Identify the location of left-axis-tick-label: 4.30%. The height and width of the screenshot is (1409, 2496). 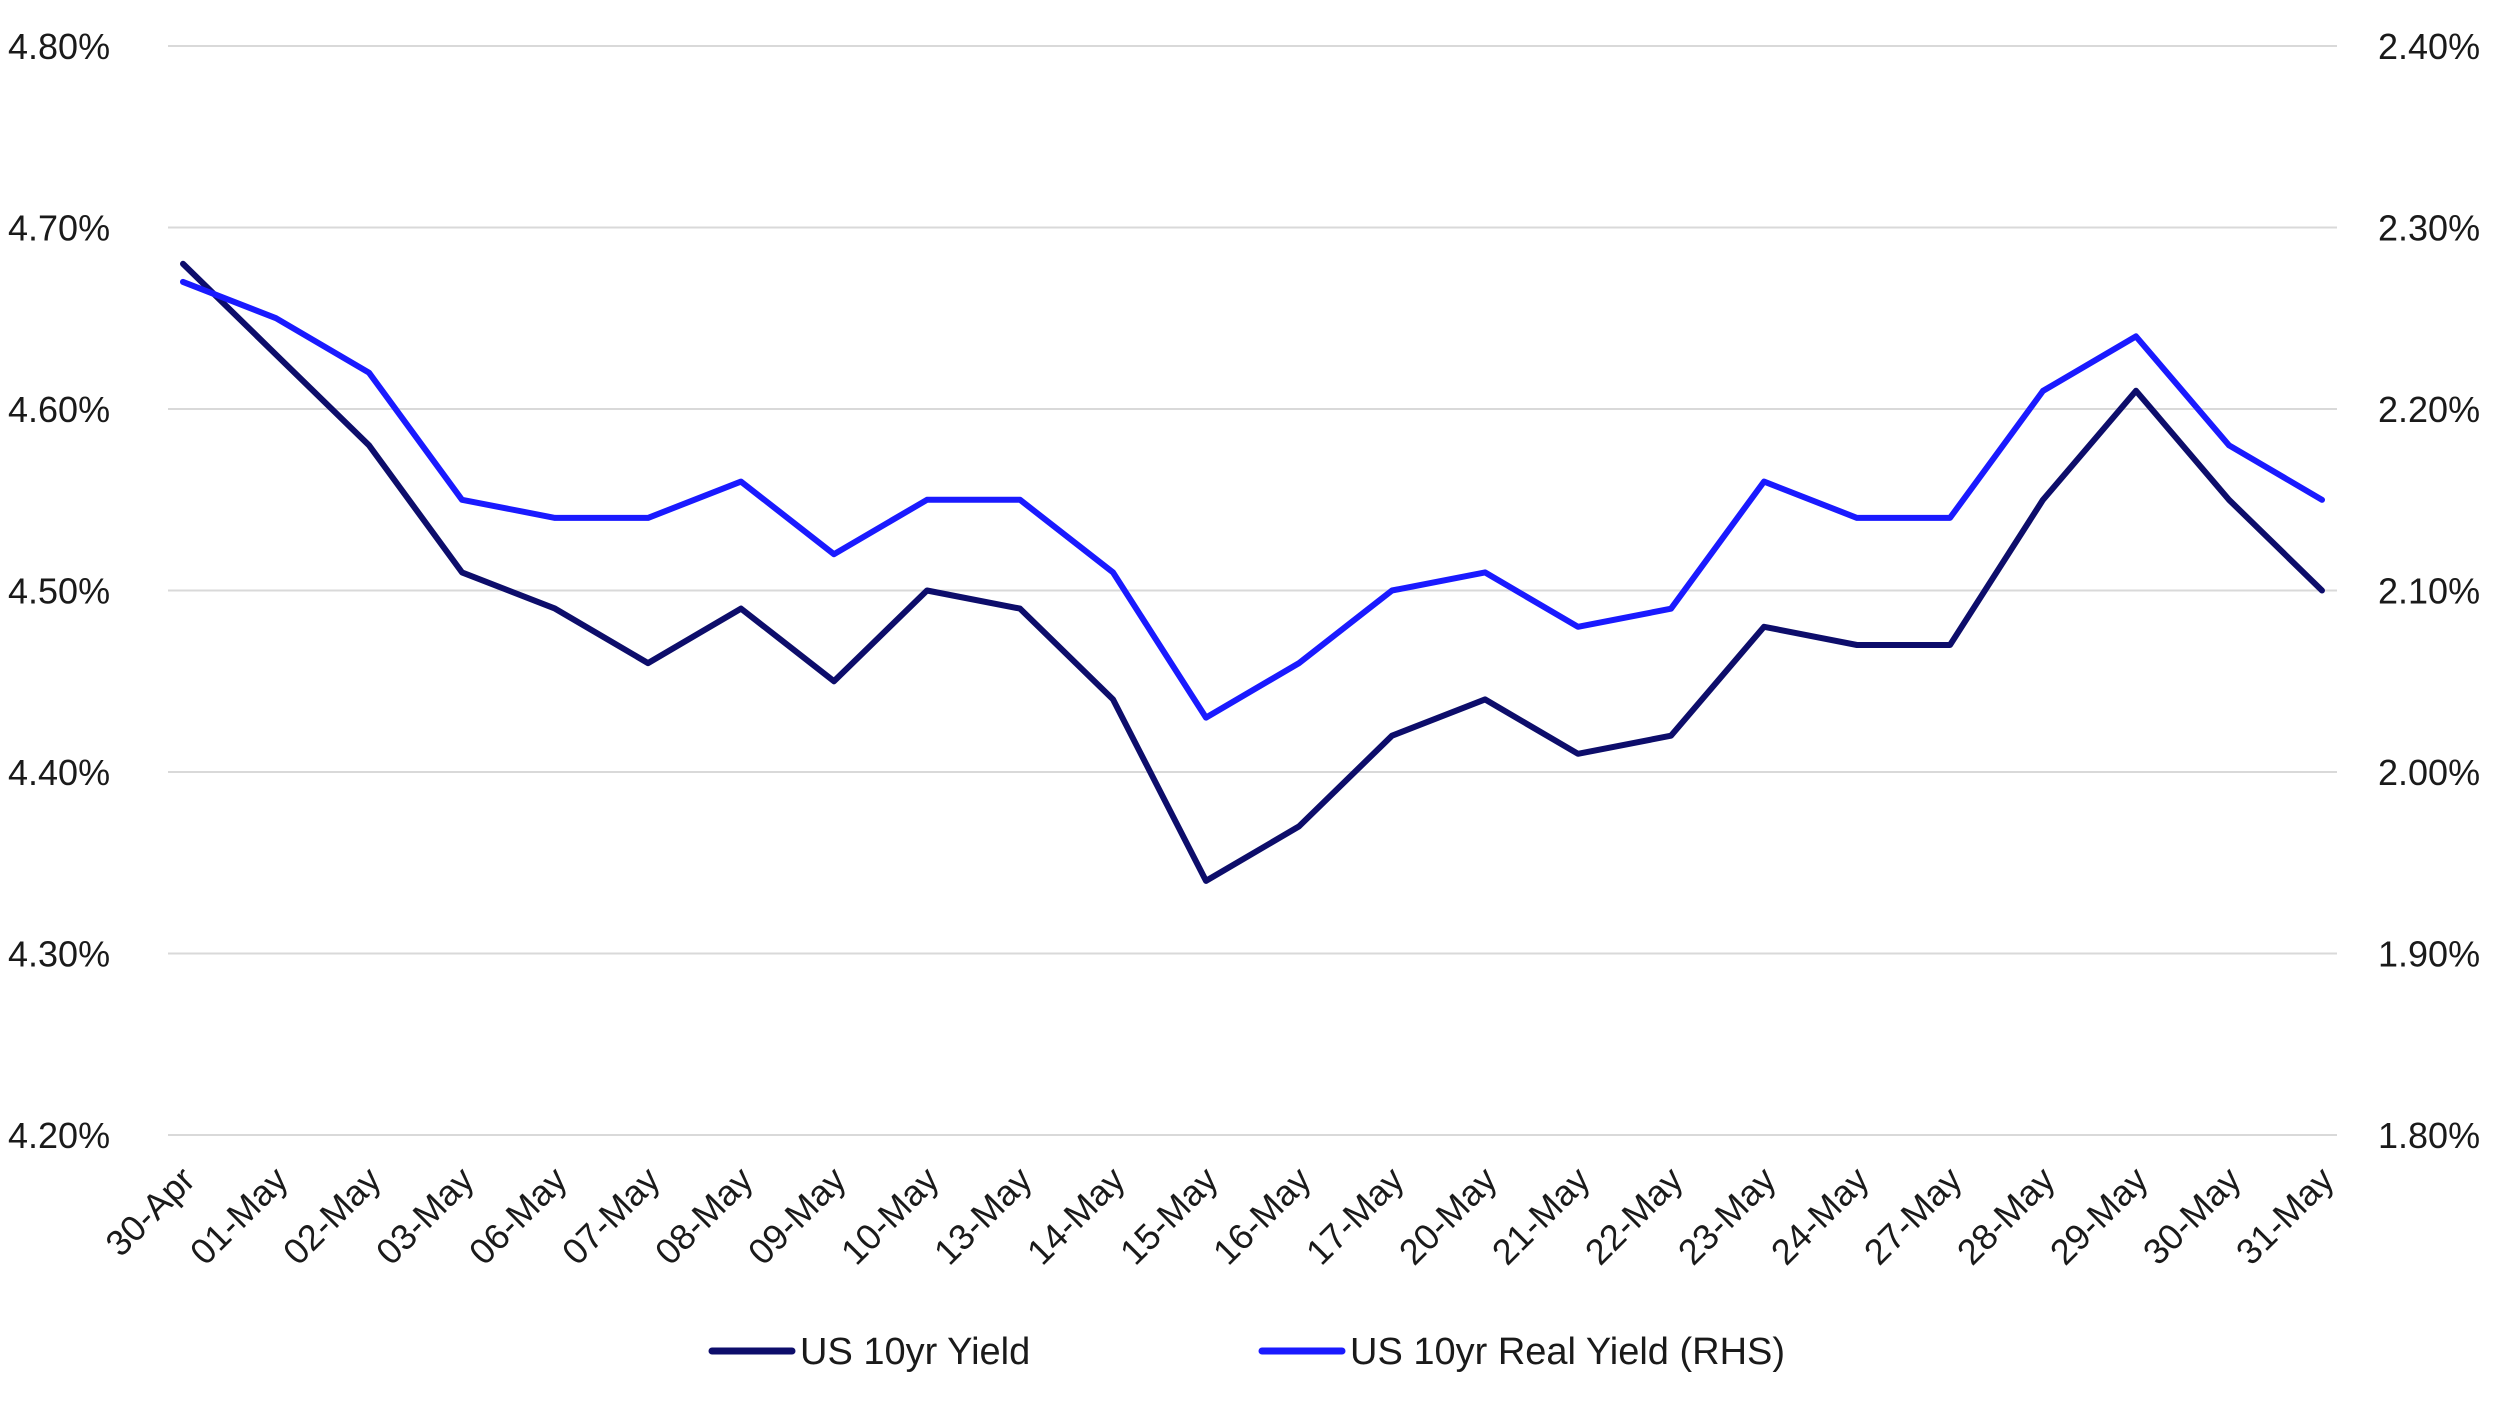
(59, 954).